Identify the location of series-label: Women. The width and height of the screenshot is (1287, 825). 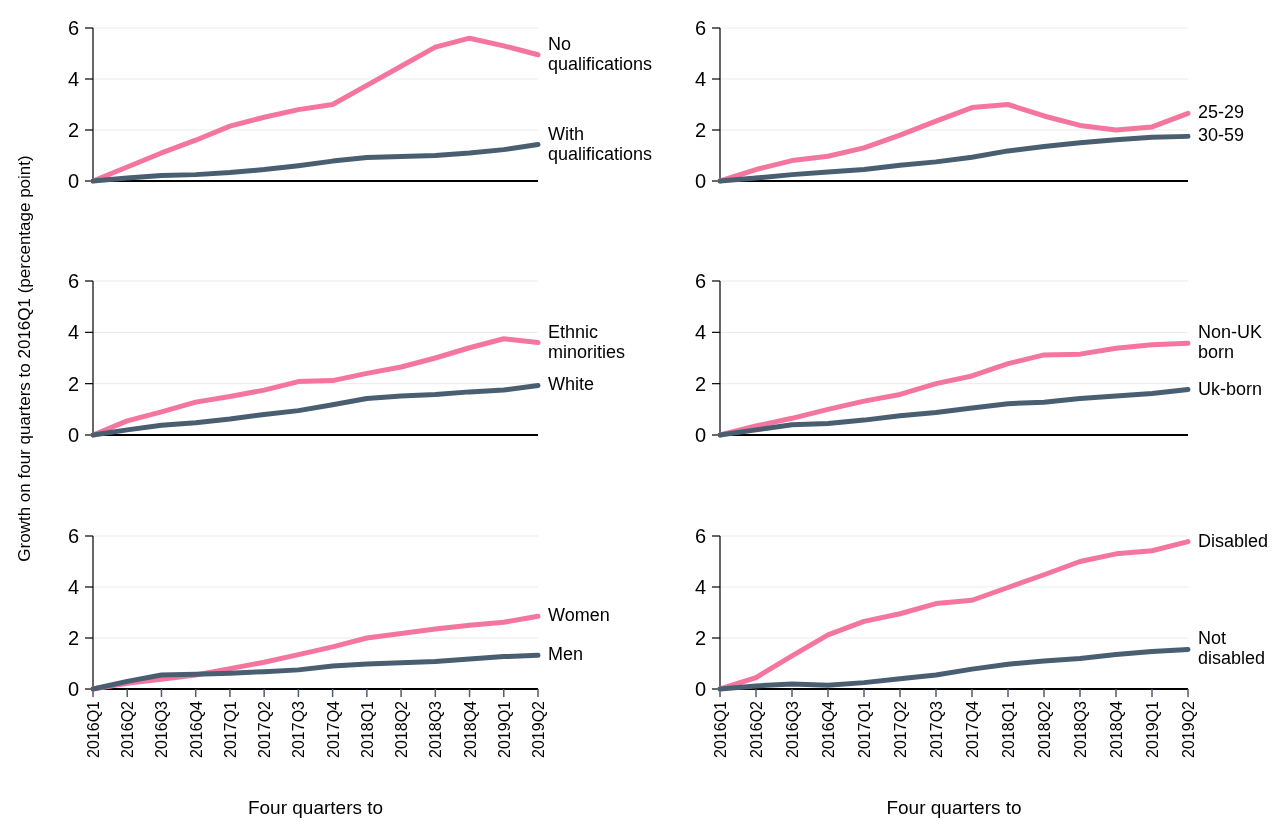
(579, 615).